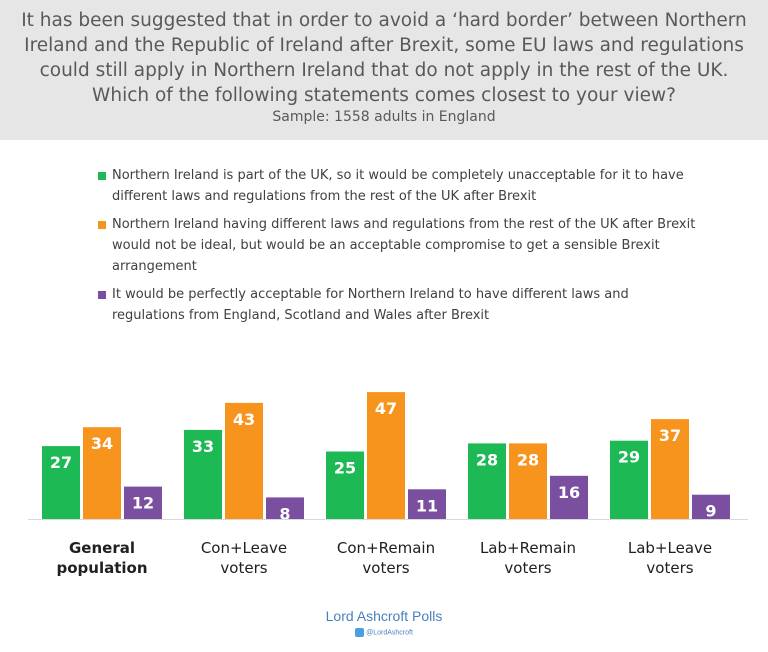  I want to click on brand-name: Lord Ashcroft Polls, so click(384, 616).